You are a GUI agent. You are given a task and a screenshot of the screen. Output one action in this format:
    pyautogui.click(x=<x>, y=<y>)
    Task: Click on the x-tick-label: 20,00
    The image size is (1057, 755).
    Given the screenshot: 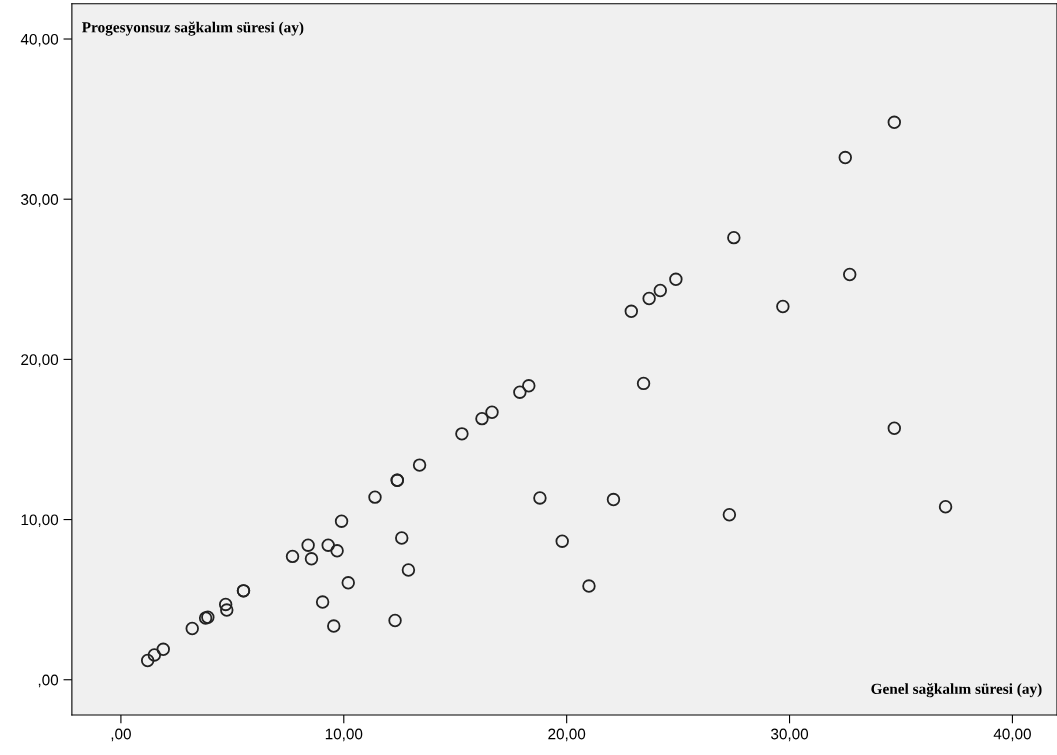 What is the action you would take?
    pyautogui.click(x=567, y=735)
    